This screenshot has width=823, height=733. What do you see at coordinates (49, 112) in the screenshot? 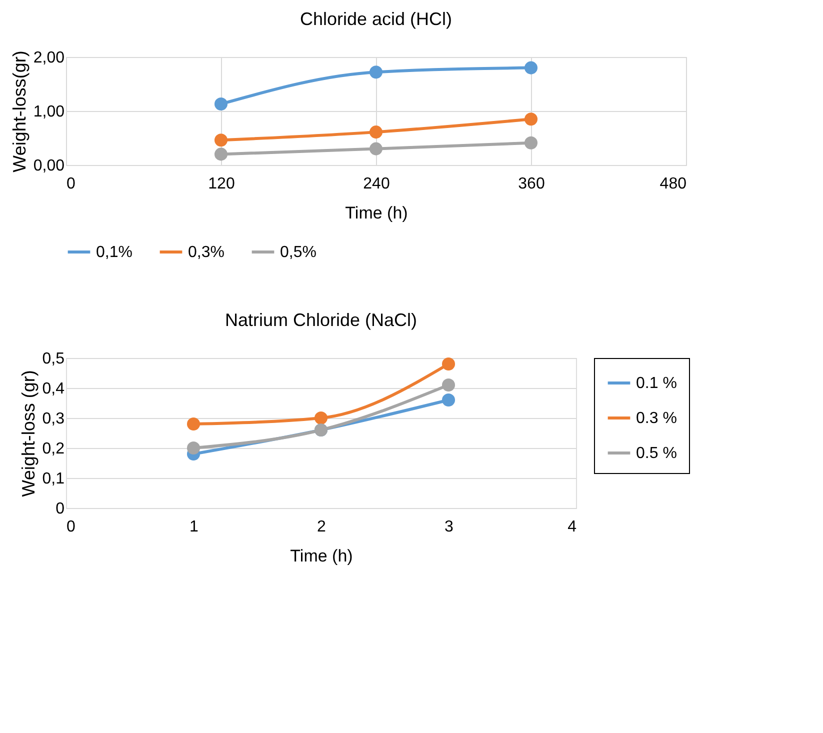
I see `y-tick-label: 1,00` at bounding box center [49, 112].